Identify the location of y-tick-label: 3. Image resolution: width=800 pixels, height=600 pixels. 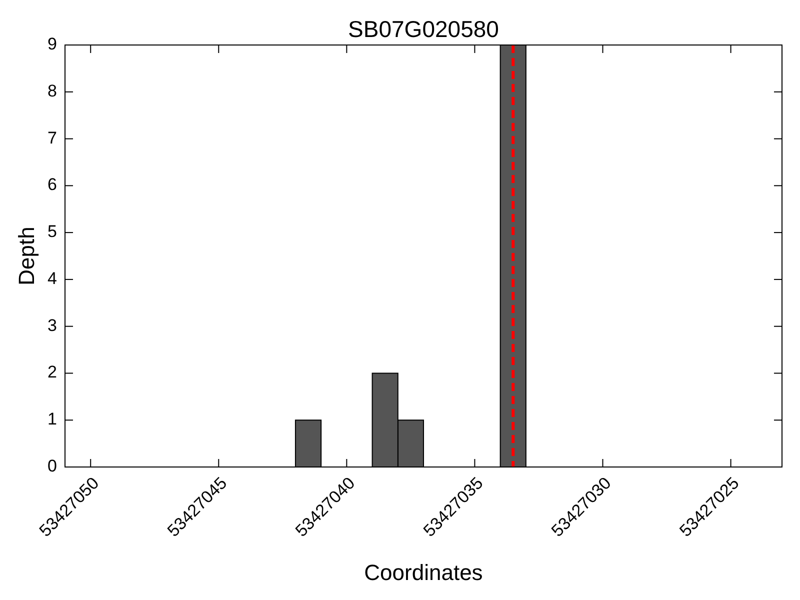
(52, 325).